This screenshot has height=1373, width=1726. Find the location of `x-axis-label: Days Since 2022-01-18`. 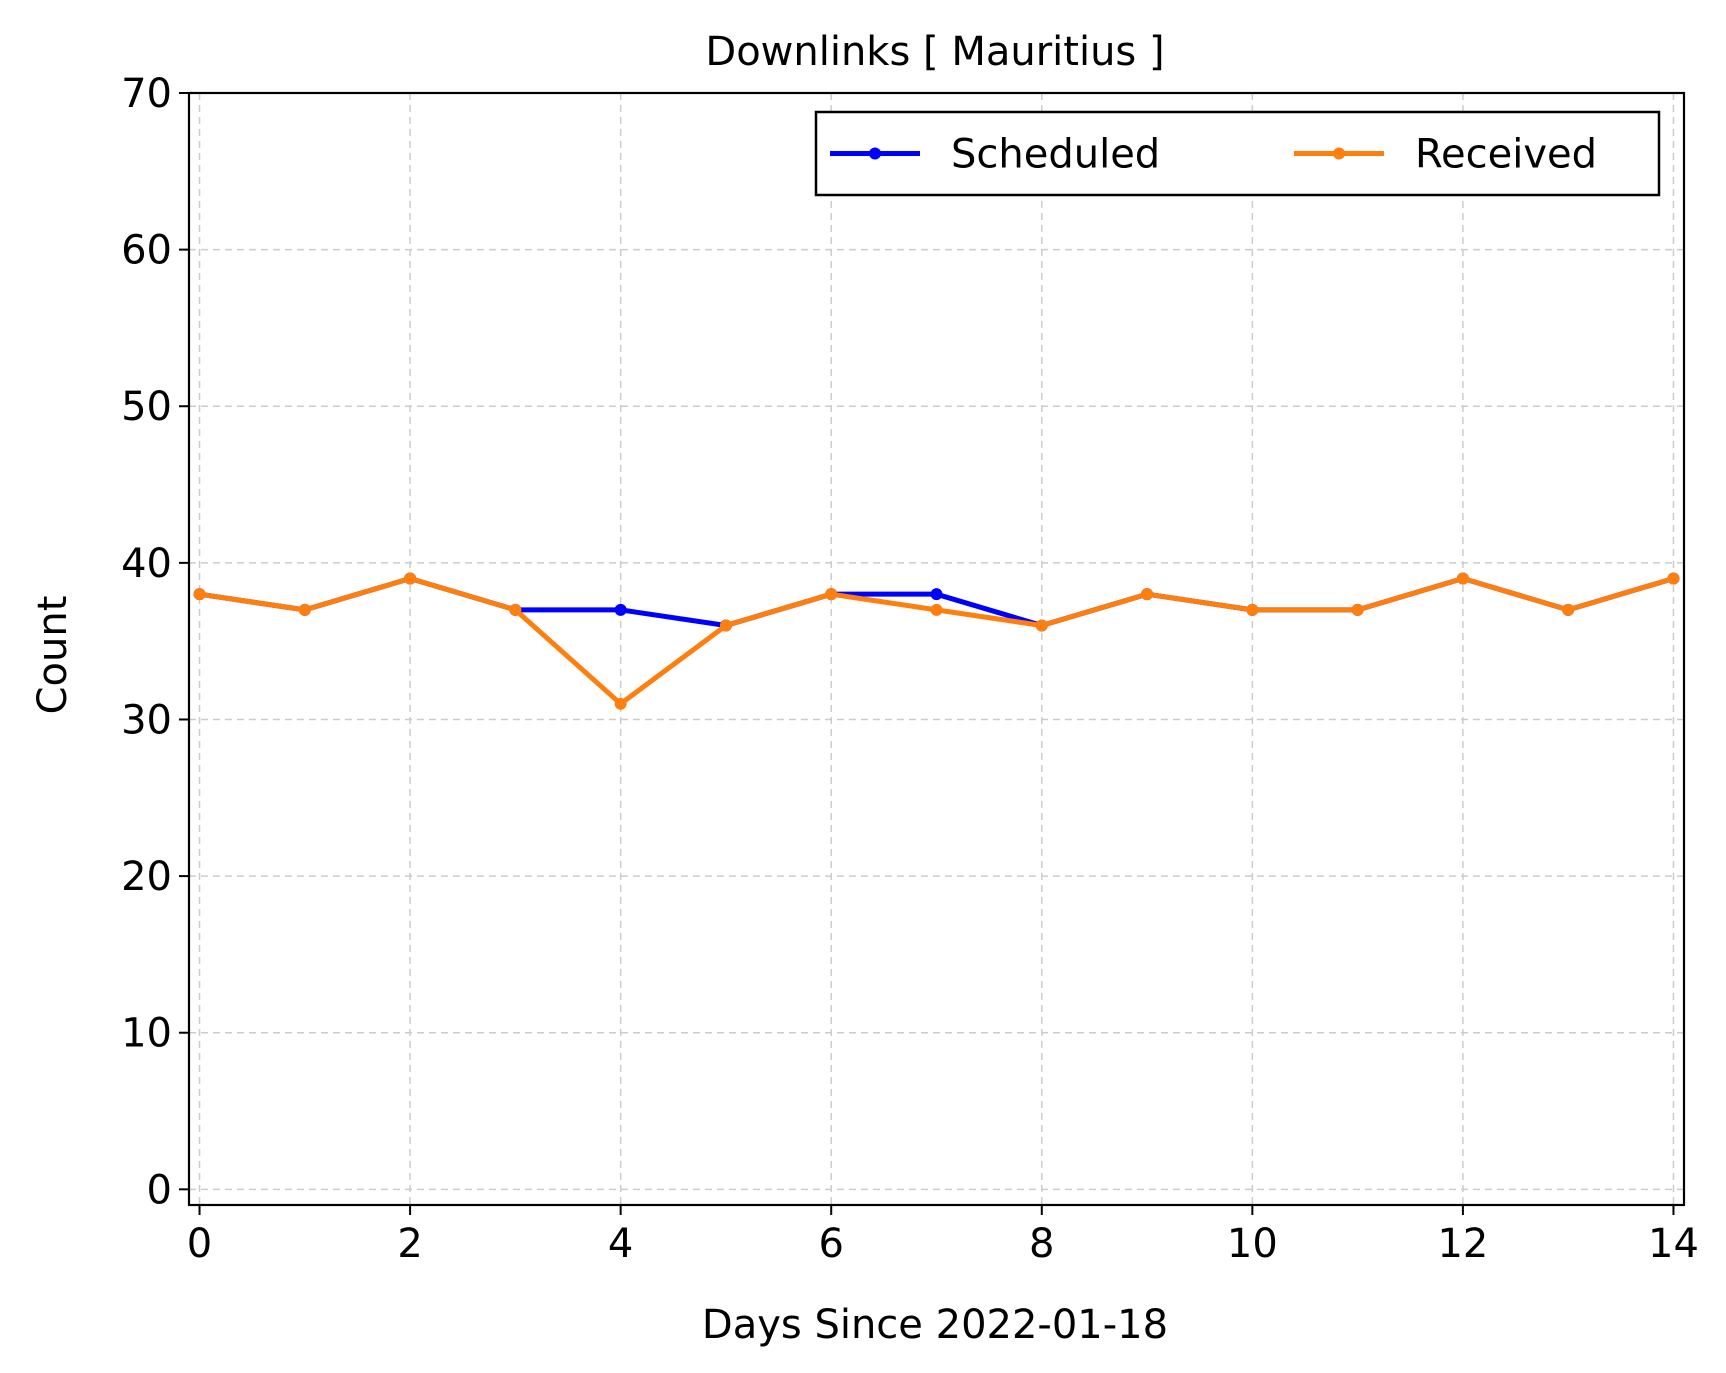

x-axis-label: Days Since 2022-01-18 is located at coordinates (935, 1325).